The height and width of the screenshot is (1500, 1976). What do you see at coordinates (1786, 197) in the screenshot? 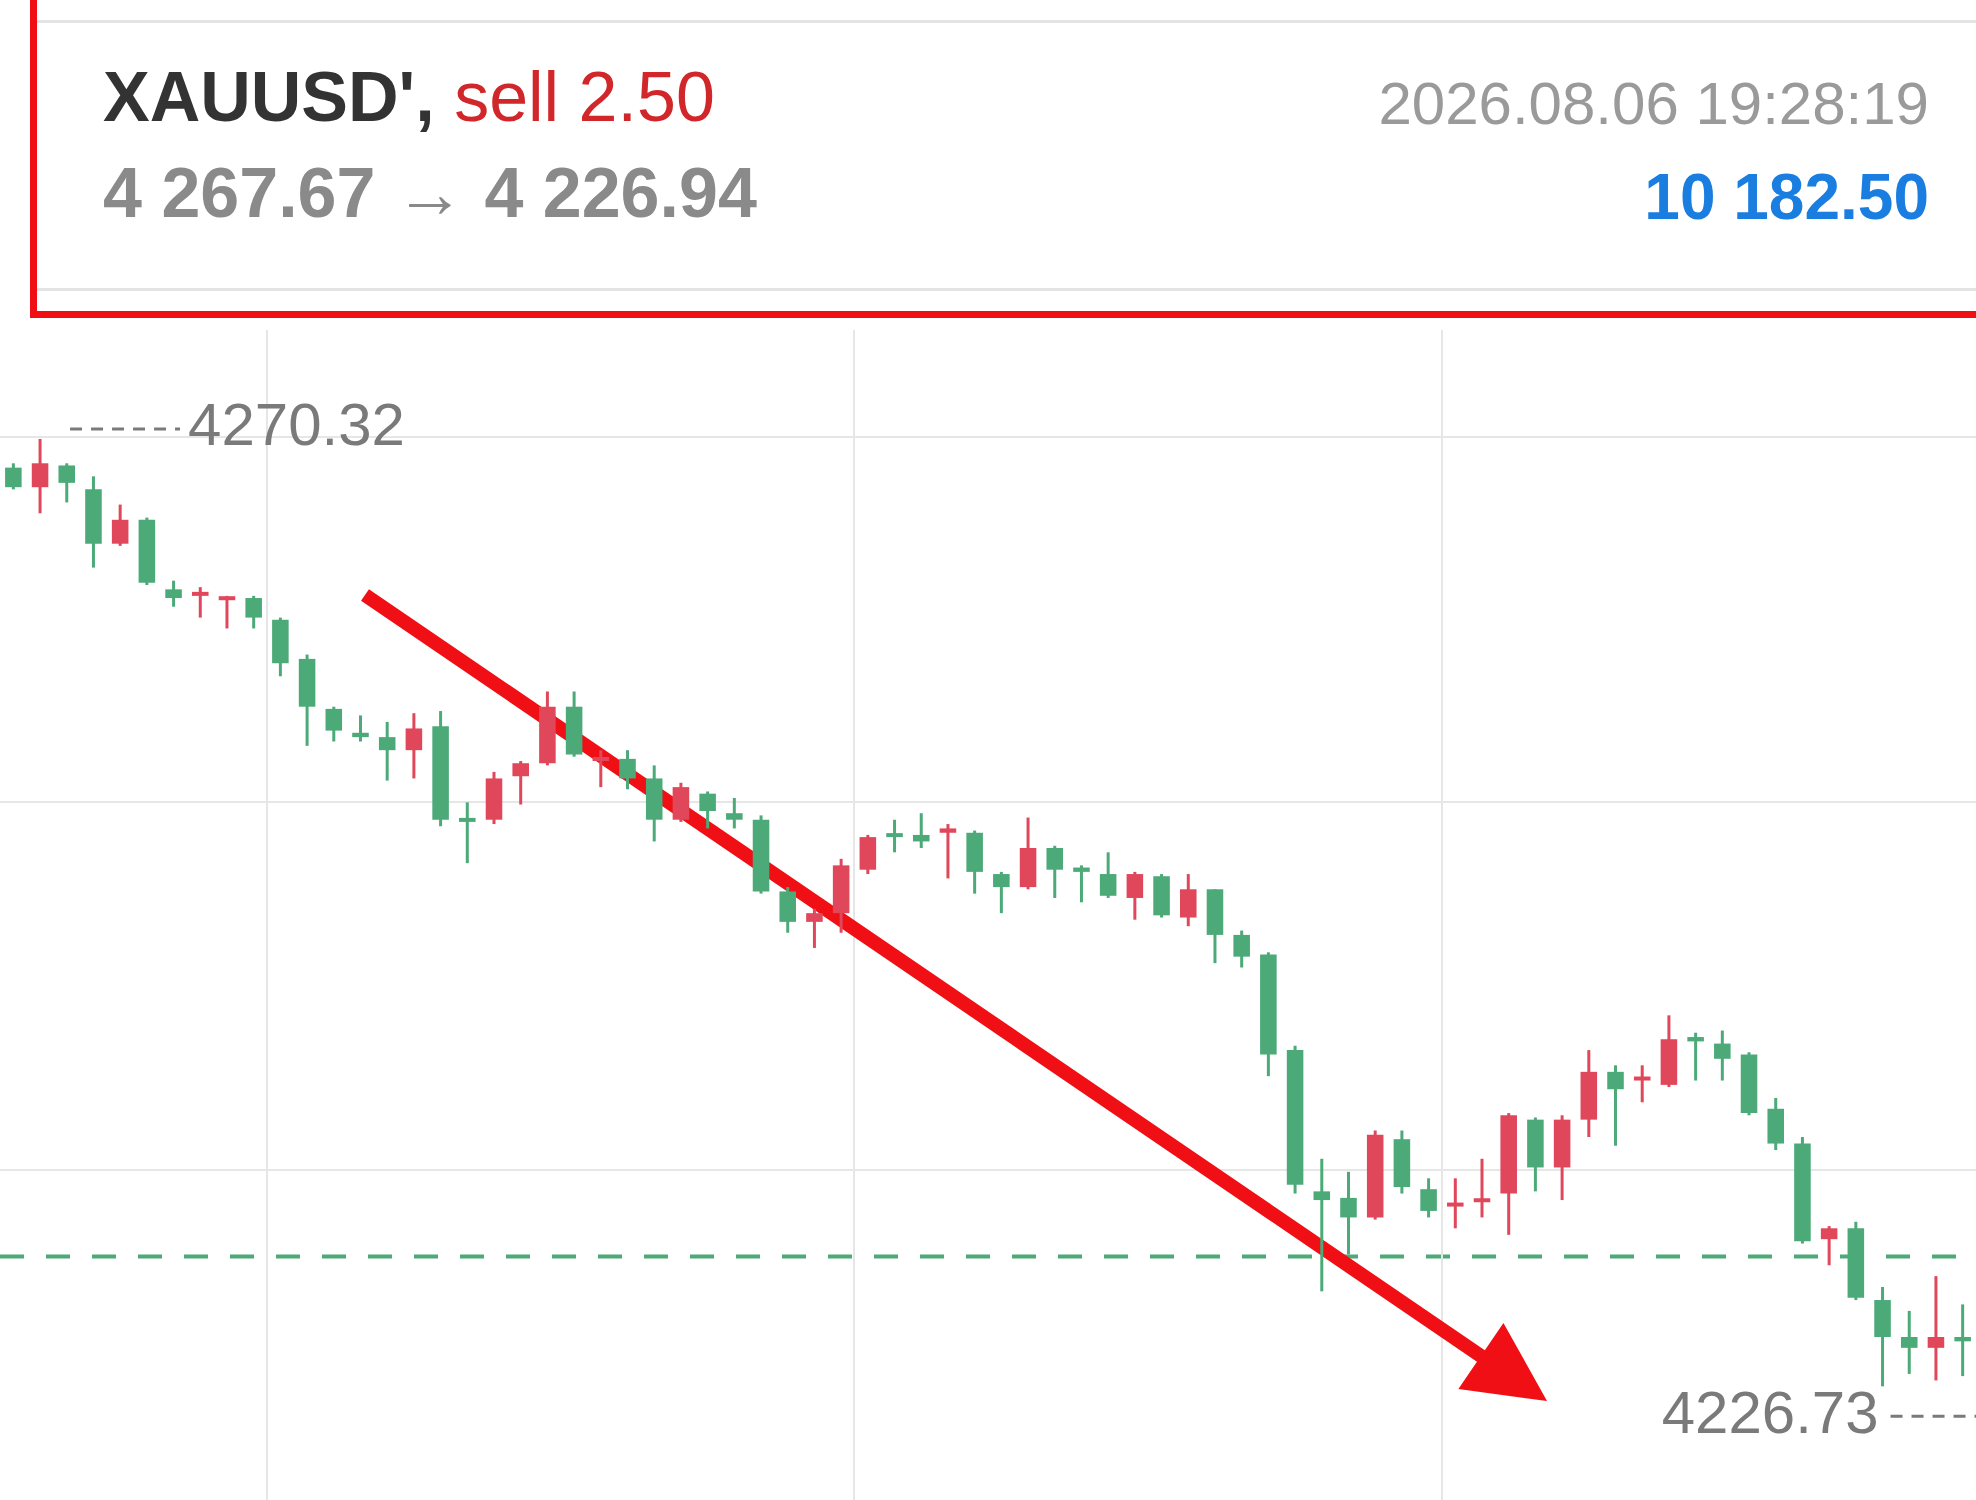
I see `text: 10 182.50` at bounding box center [1786, 197].